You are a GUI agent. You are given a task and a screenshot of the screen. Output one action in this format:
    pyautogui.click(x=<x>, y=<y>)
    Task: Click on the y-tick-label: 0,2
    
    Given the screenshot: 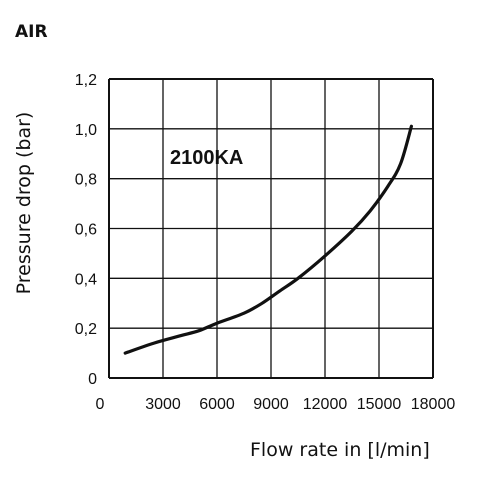 What is the action you would take?
    pyautogui.click(x=86, y=329)
    